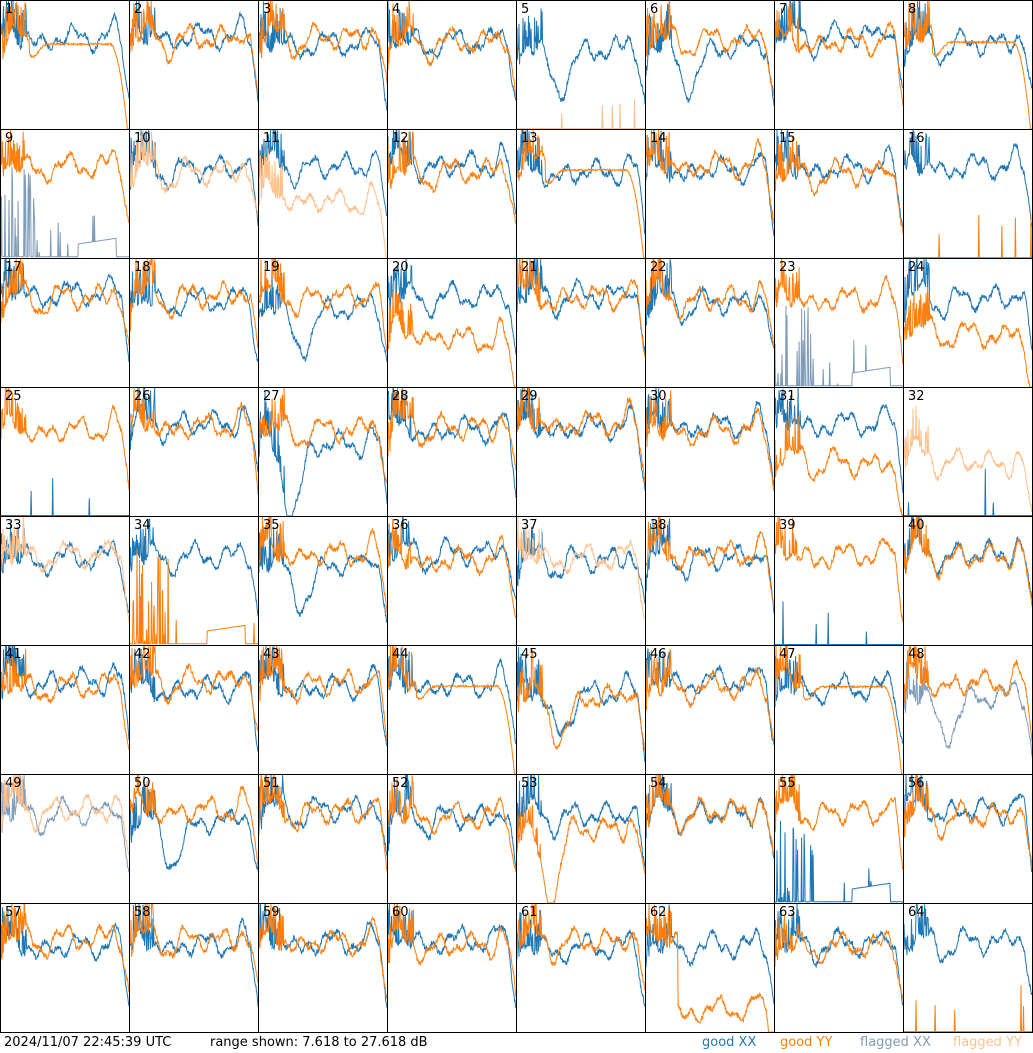 Image resolution: width=1033 pixels, height=1053 pixels. I want to click on tile-label: 63, so click(787, 912).